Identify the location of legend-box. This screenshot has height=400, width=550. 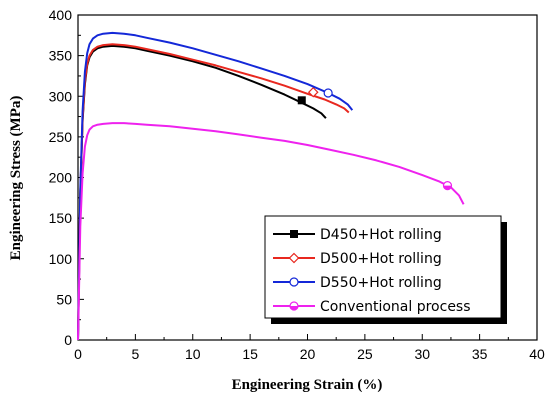
(383, 267).